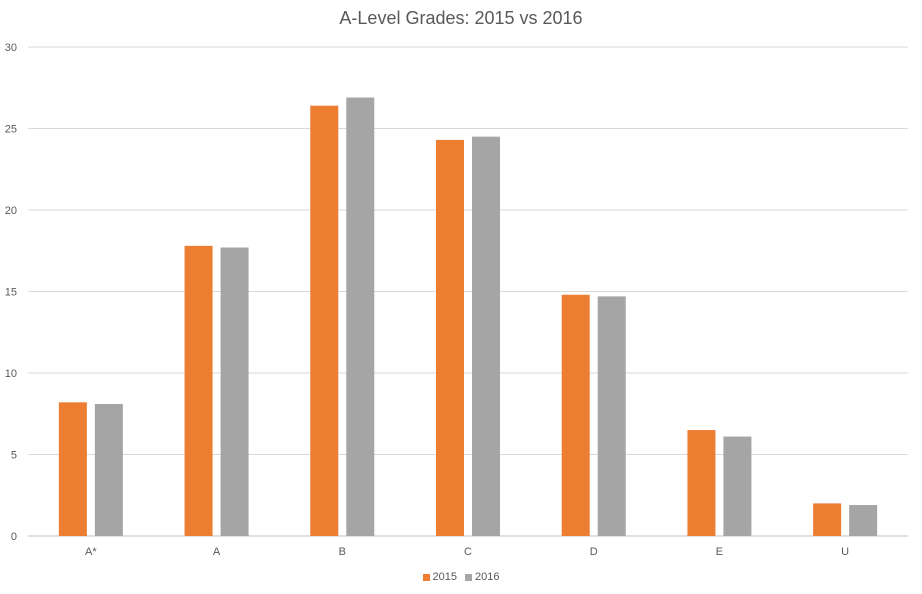 Image resolution: width=922 pixels, height=594 pixels. What do you see at coordinates (594, 552) in the screenshot?
I see `x-tick-label: D` at bounding box center [594, 552].